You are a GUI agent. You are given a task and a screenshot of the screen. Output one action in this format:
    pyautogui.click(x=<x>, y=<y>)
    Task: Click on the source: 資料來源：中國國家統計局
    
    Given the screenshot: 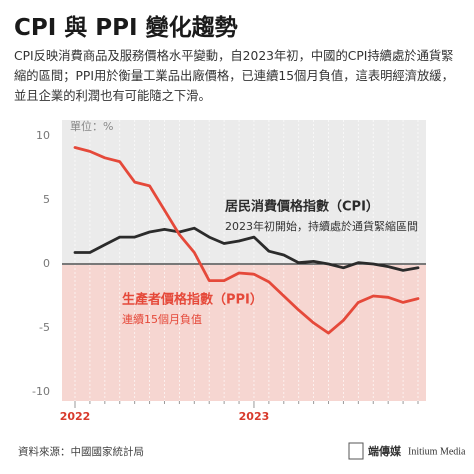 What is the action you would take?
    pyautogui.click(x=81, y=451)
    